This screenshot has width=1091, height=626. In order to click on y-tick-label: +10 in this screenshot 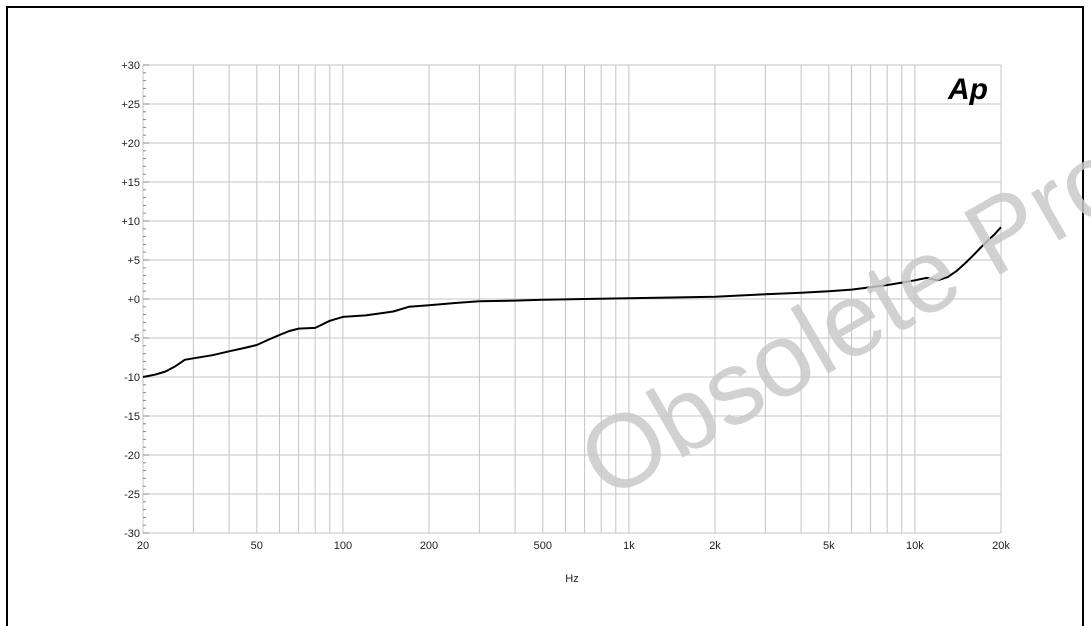, I will do `click(130, 222)`.